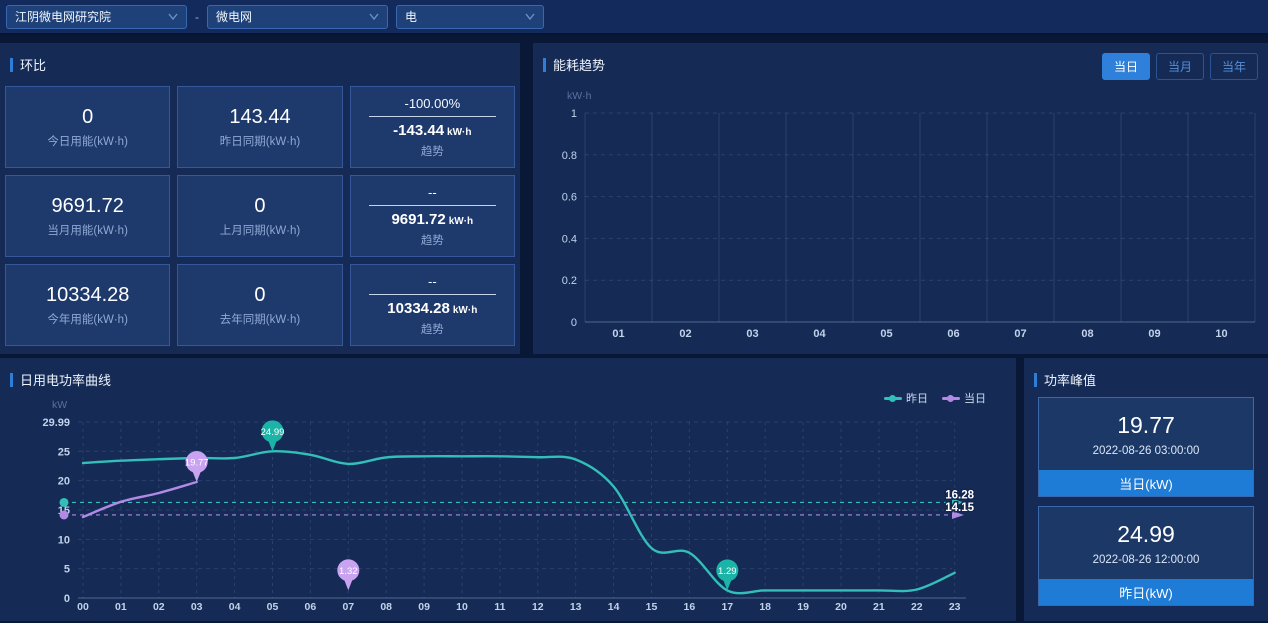 This screenshot has height=623, width=1268. What do you see at coordinates (959, 495) in the screenshot?
I see `svg-text: 16.28` at bounding box center [959, 495].